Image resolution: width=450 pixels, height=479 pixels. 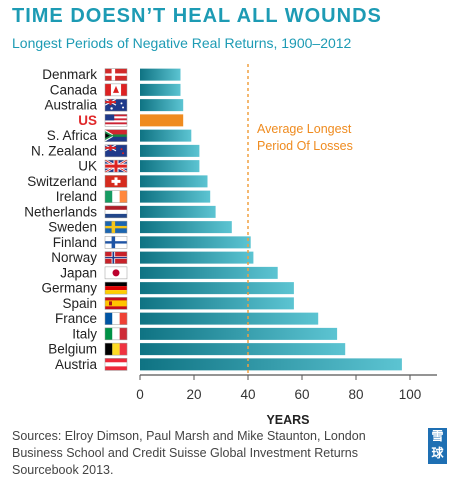 What do you see at coordinates (229, 318) in the screenshot?
I see `bar-france` at bounding box center [229, 318].